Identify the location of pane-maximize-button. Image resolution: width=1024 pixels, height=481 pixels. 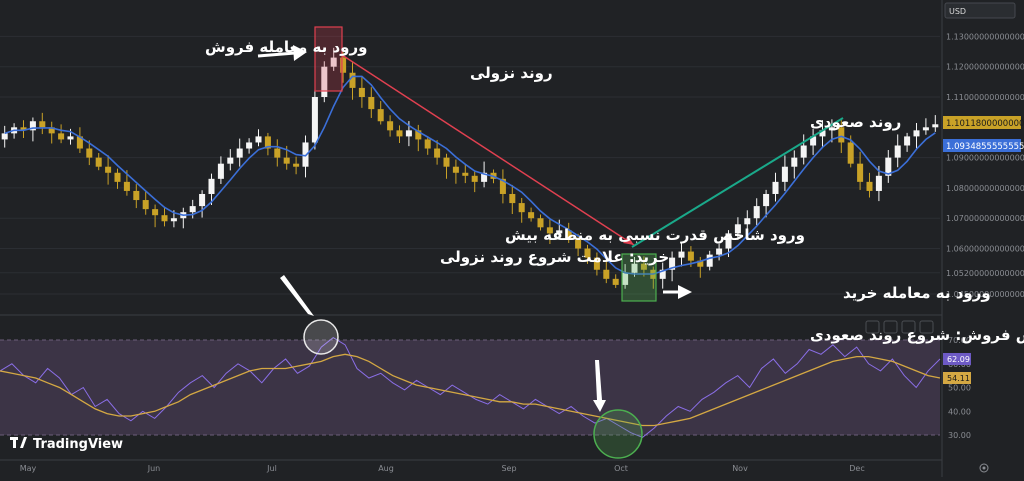
(890, 327).